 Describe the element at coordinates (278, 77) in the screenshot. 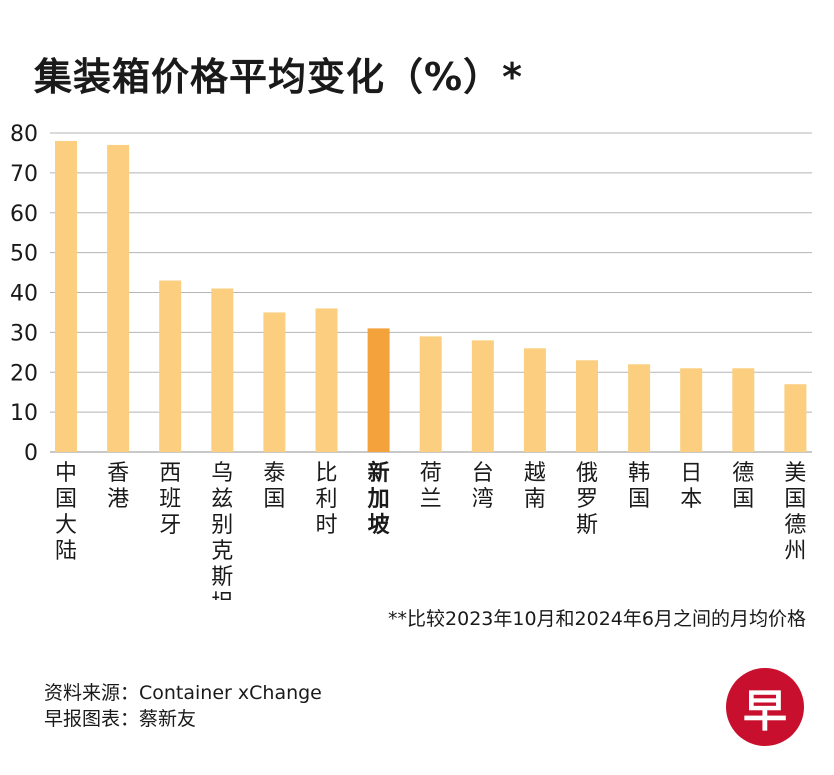

I see `chart-title: 集装箱价格平均变化（%）*` at that location.